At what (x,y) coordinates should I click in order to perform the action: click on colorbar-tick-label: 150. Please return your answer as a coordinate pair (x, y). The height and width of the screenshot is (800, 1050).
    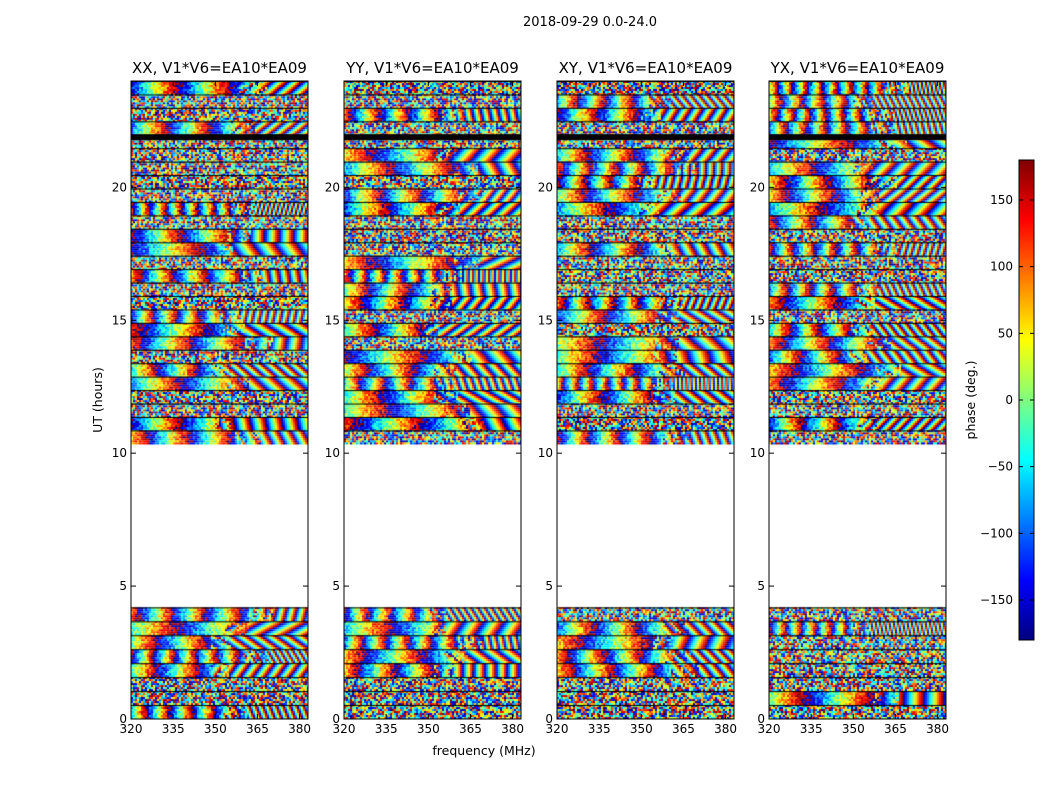
    Looking at the image, I should click on (1001, 200).